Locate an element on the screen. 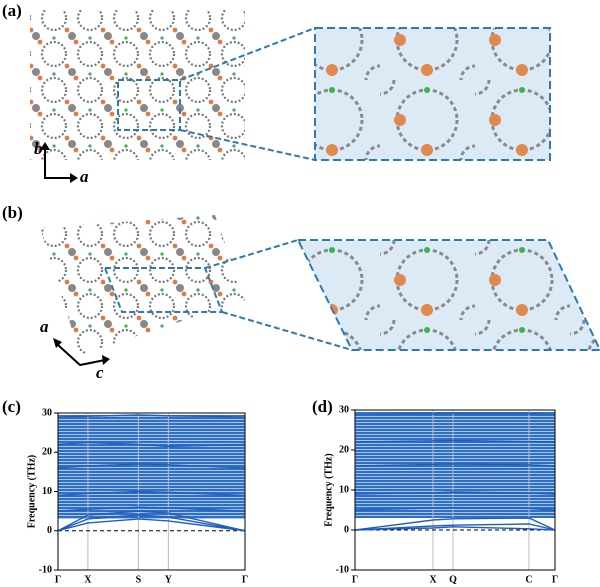  x-tick-label: Y is located at coordinates (169, 579).